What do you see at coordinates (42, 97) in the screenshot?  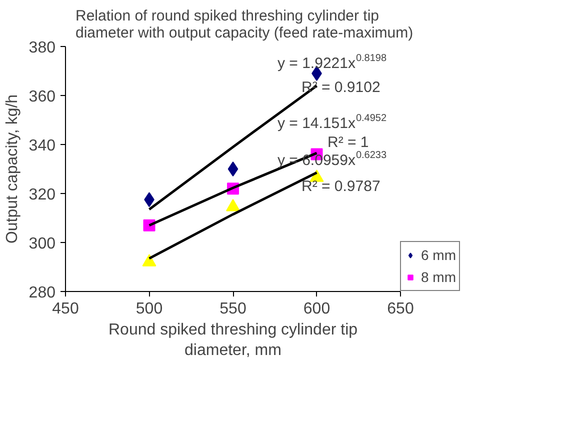 I see `y-tick-label: 360` at bounding box center [42, 97].